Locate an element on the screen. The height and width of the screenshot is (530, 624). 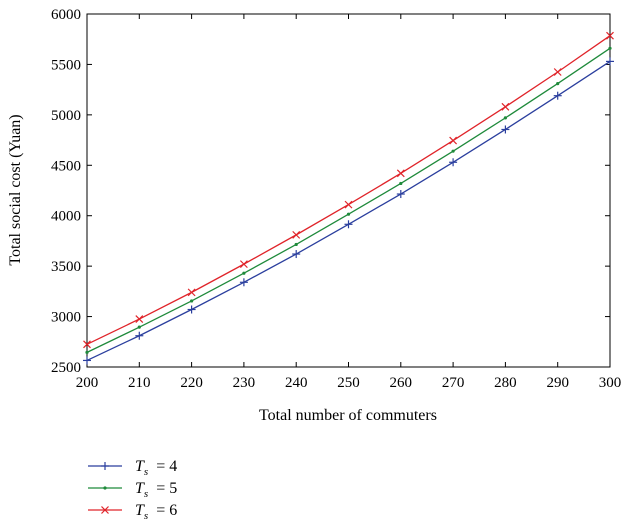
y-tick-label: 5000 is located at coordinates (66, 116).